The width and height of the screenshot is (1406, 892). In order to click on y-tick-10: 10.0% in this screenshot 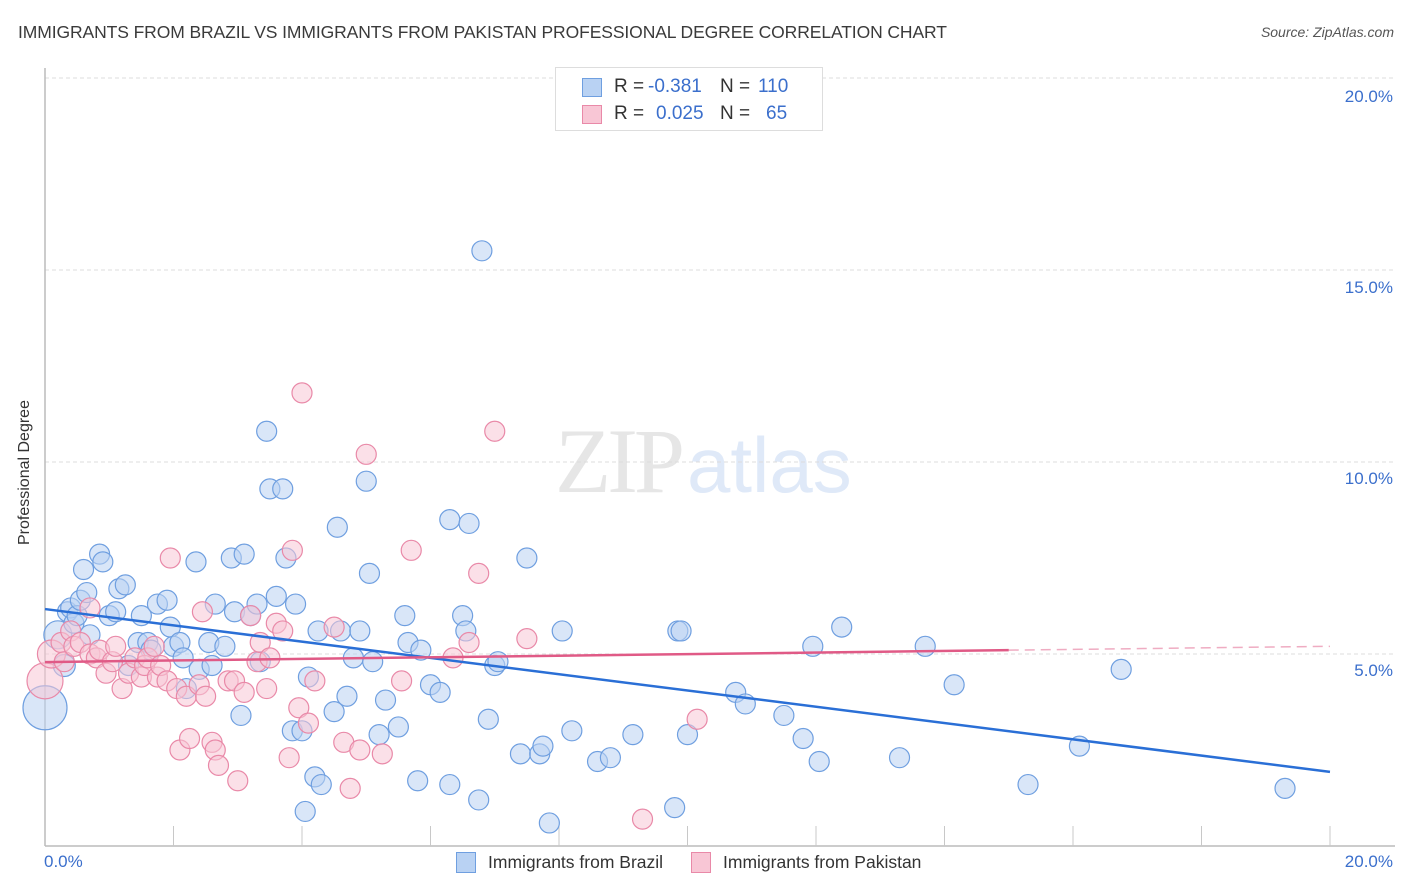, I will do `click(1368, 478)`.